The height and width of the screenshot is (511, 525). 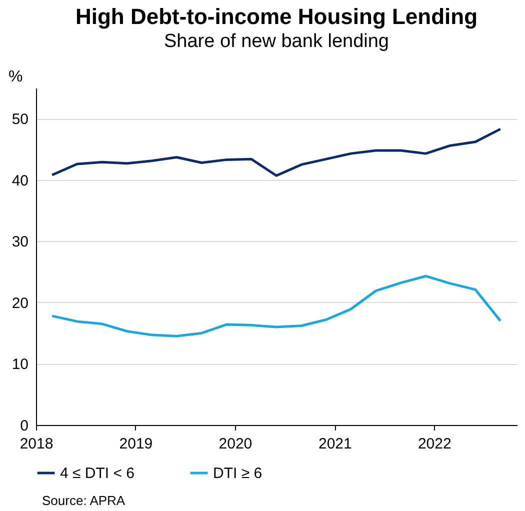 What do you see at coordinates (20, 119) in the screenshot?
I see `y-tick-label: 50` at bounding box center [20, 119].